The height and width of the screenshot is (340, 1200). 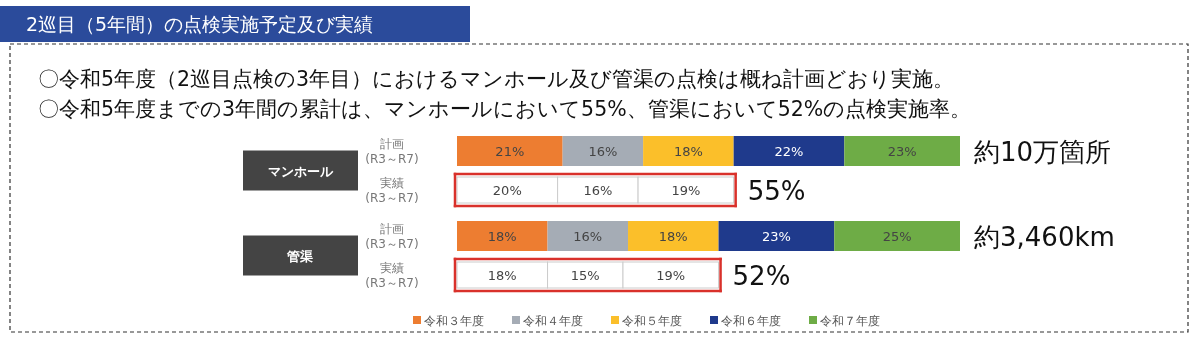 I want to click on data-label: 15%, so click(x=585, y=275).